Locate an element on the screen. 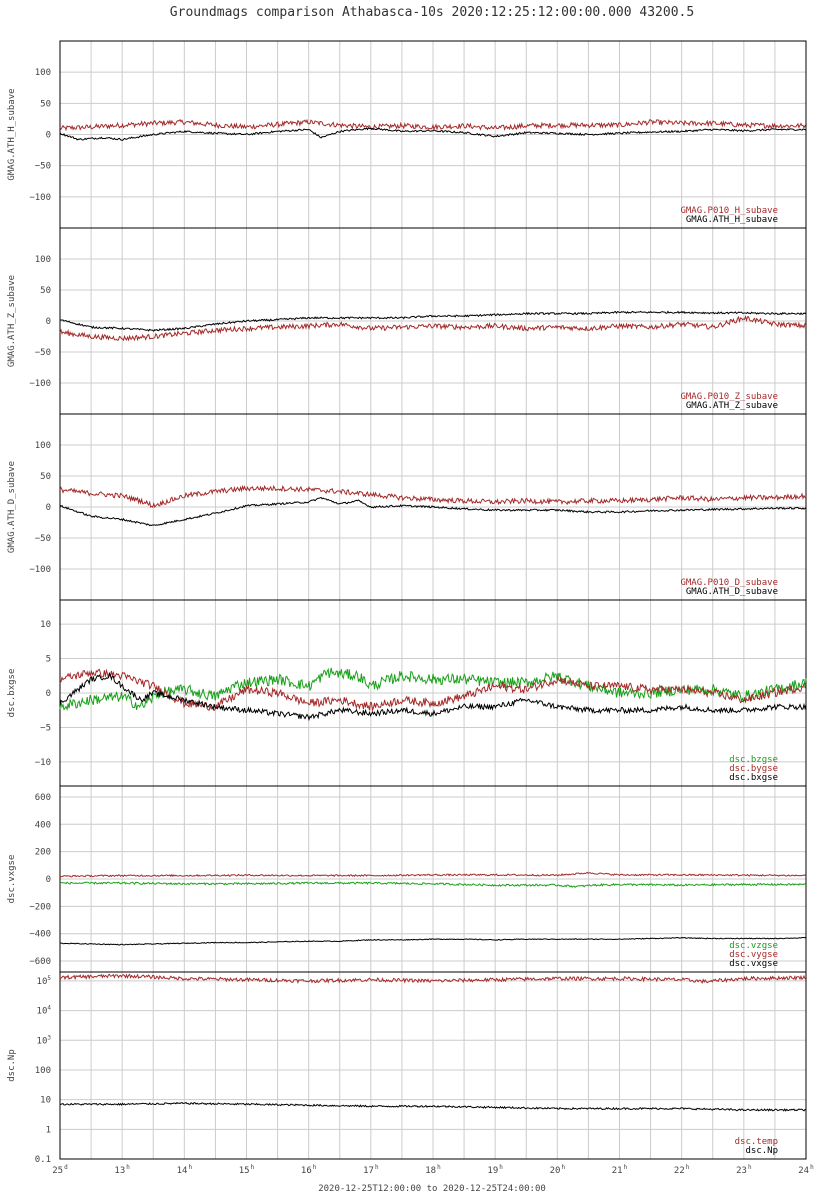 The image size is (824, 1200). legend-entry: dsc.vygse is located at coordinates (753, 955).